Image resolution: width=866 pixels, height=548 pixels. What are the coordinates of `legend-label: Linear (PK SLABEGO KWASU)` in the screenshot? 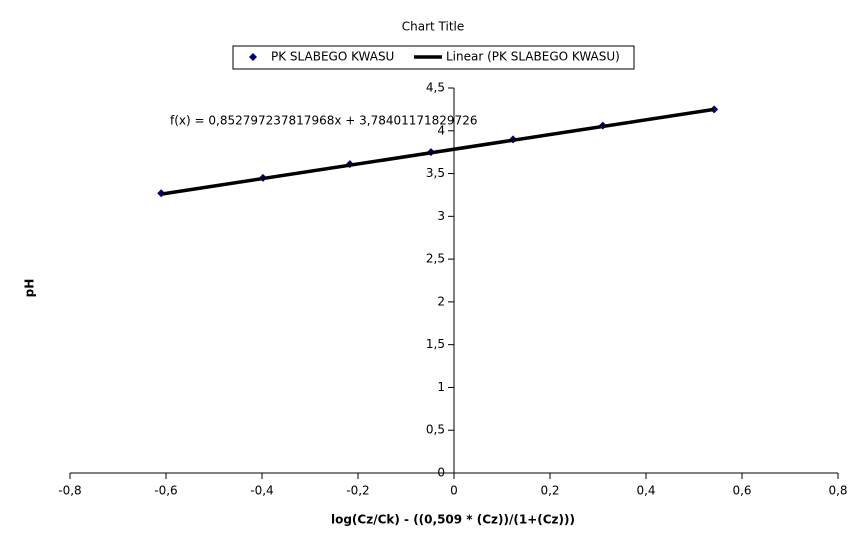 It's located at (533, 57).